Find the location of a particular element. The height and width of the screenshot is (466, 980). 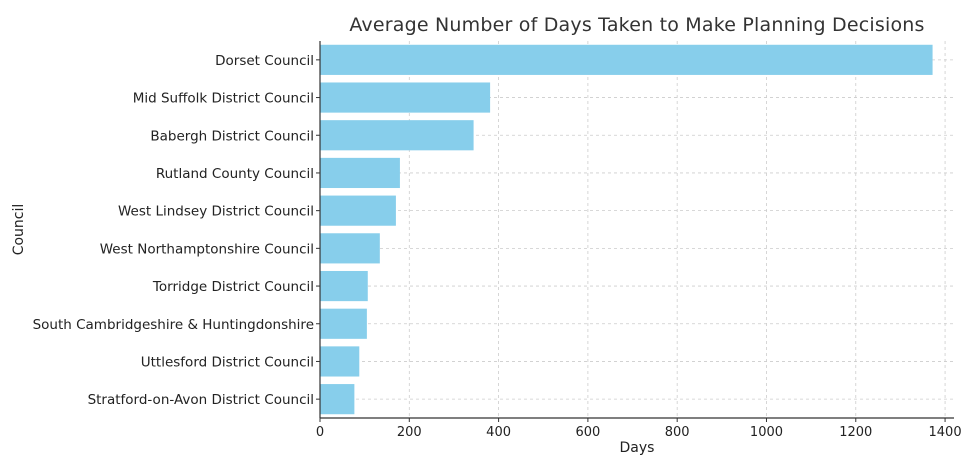

x-tick-label: 200 is located at coordinates (409, 432).